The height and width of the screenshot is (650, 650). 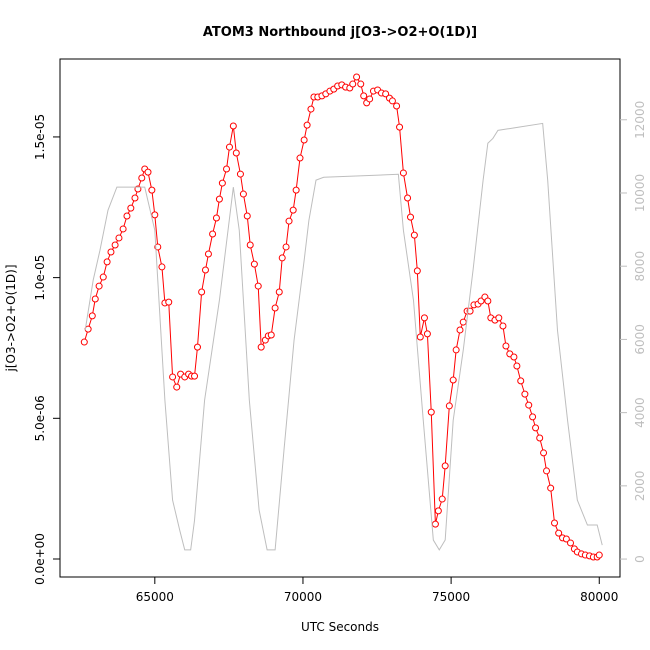 What do you see at coordinates (599, 597) in the screenshot?
I see `x-tick-label: 80000` at bounding box center [599, 597].